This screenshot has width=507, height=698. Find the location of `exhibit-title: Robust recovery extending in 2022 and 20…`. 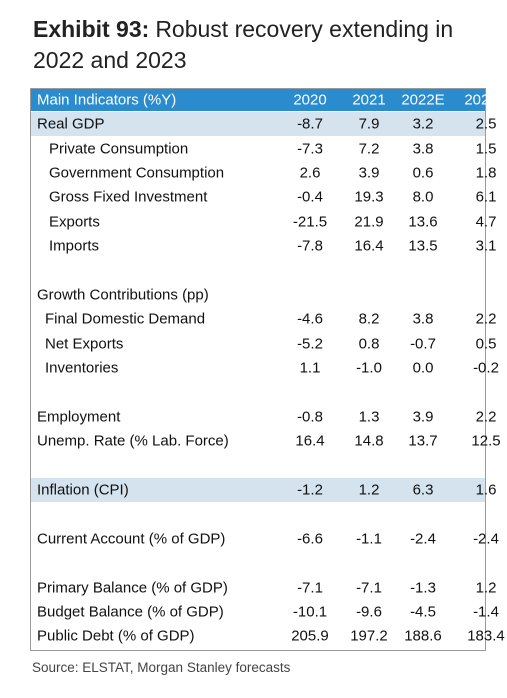

exhibit-title: Robust recovery extending in 2022 and 20… is located at coordinates (243, 44).